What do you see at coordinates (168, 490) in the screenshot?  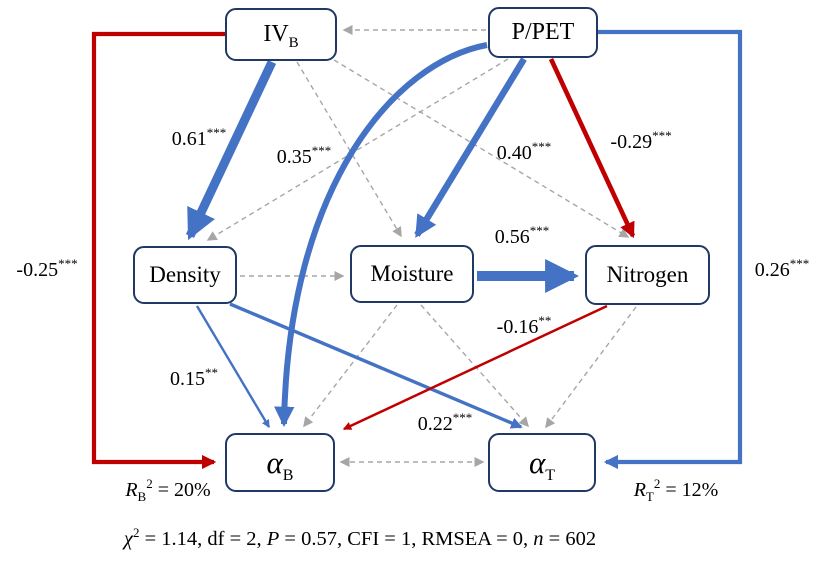 I see `r-squared-alpha-b: RB2 = 20%` at bounding box center [168, 490].